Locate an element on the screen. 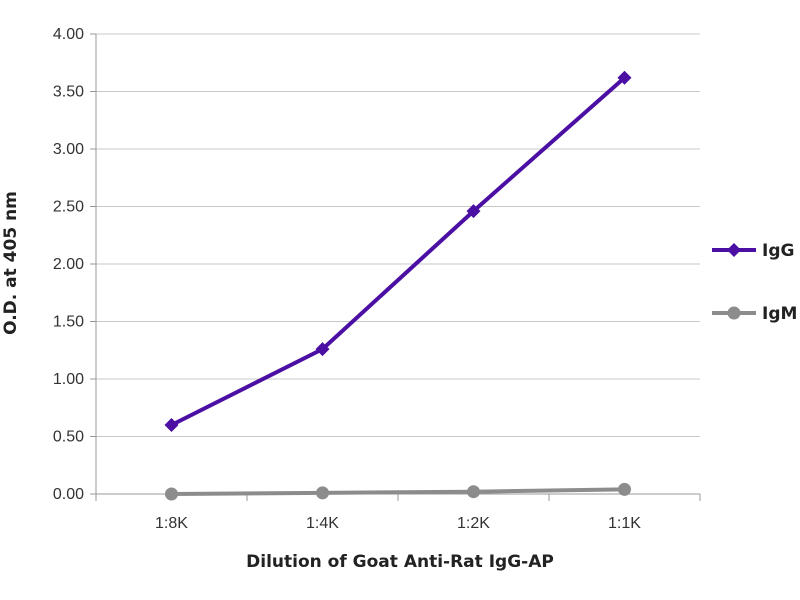  y-tick-label: 0.00 is located at coordinates (68, 494).